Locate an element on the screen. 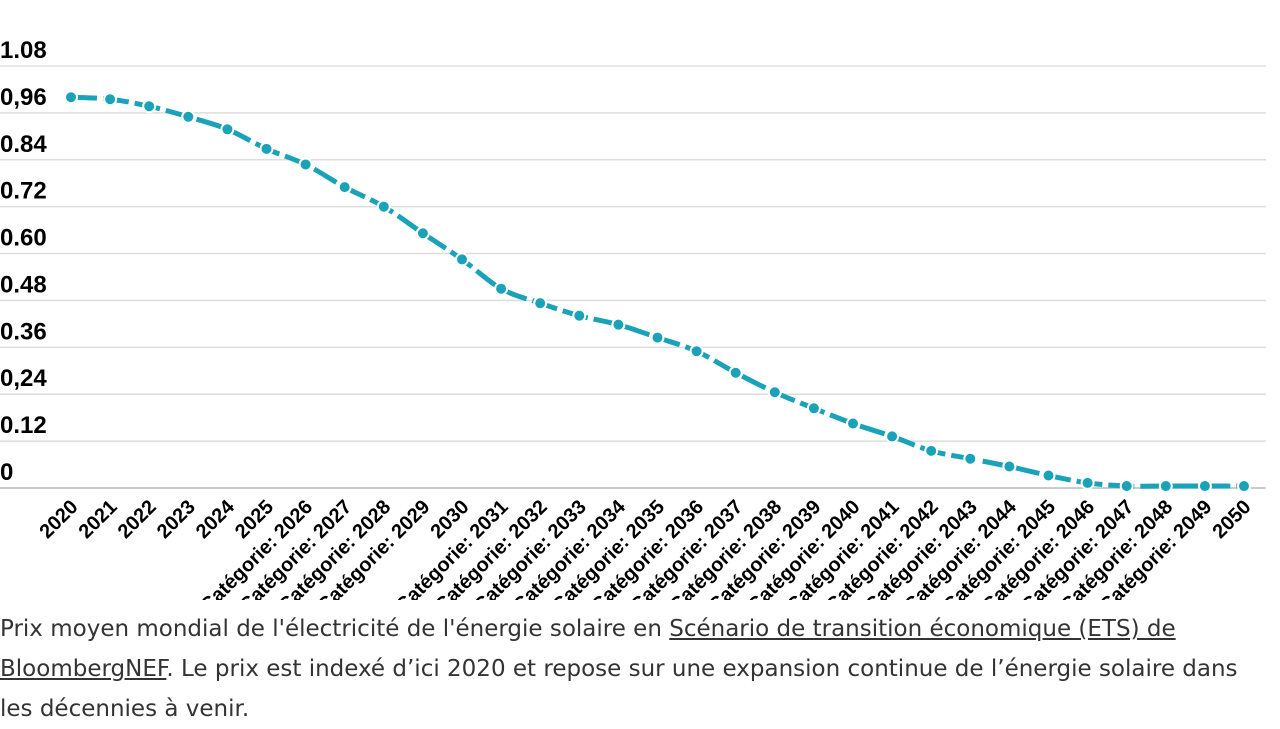  x-tick-label: 2021 is located at coordinates (98, 519).